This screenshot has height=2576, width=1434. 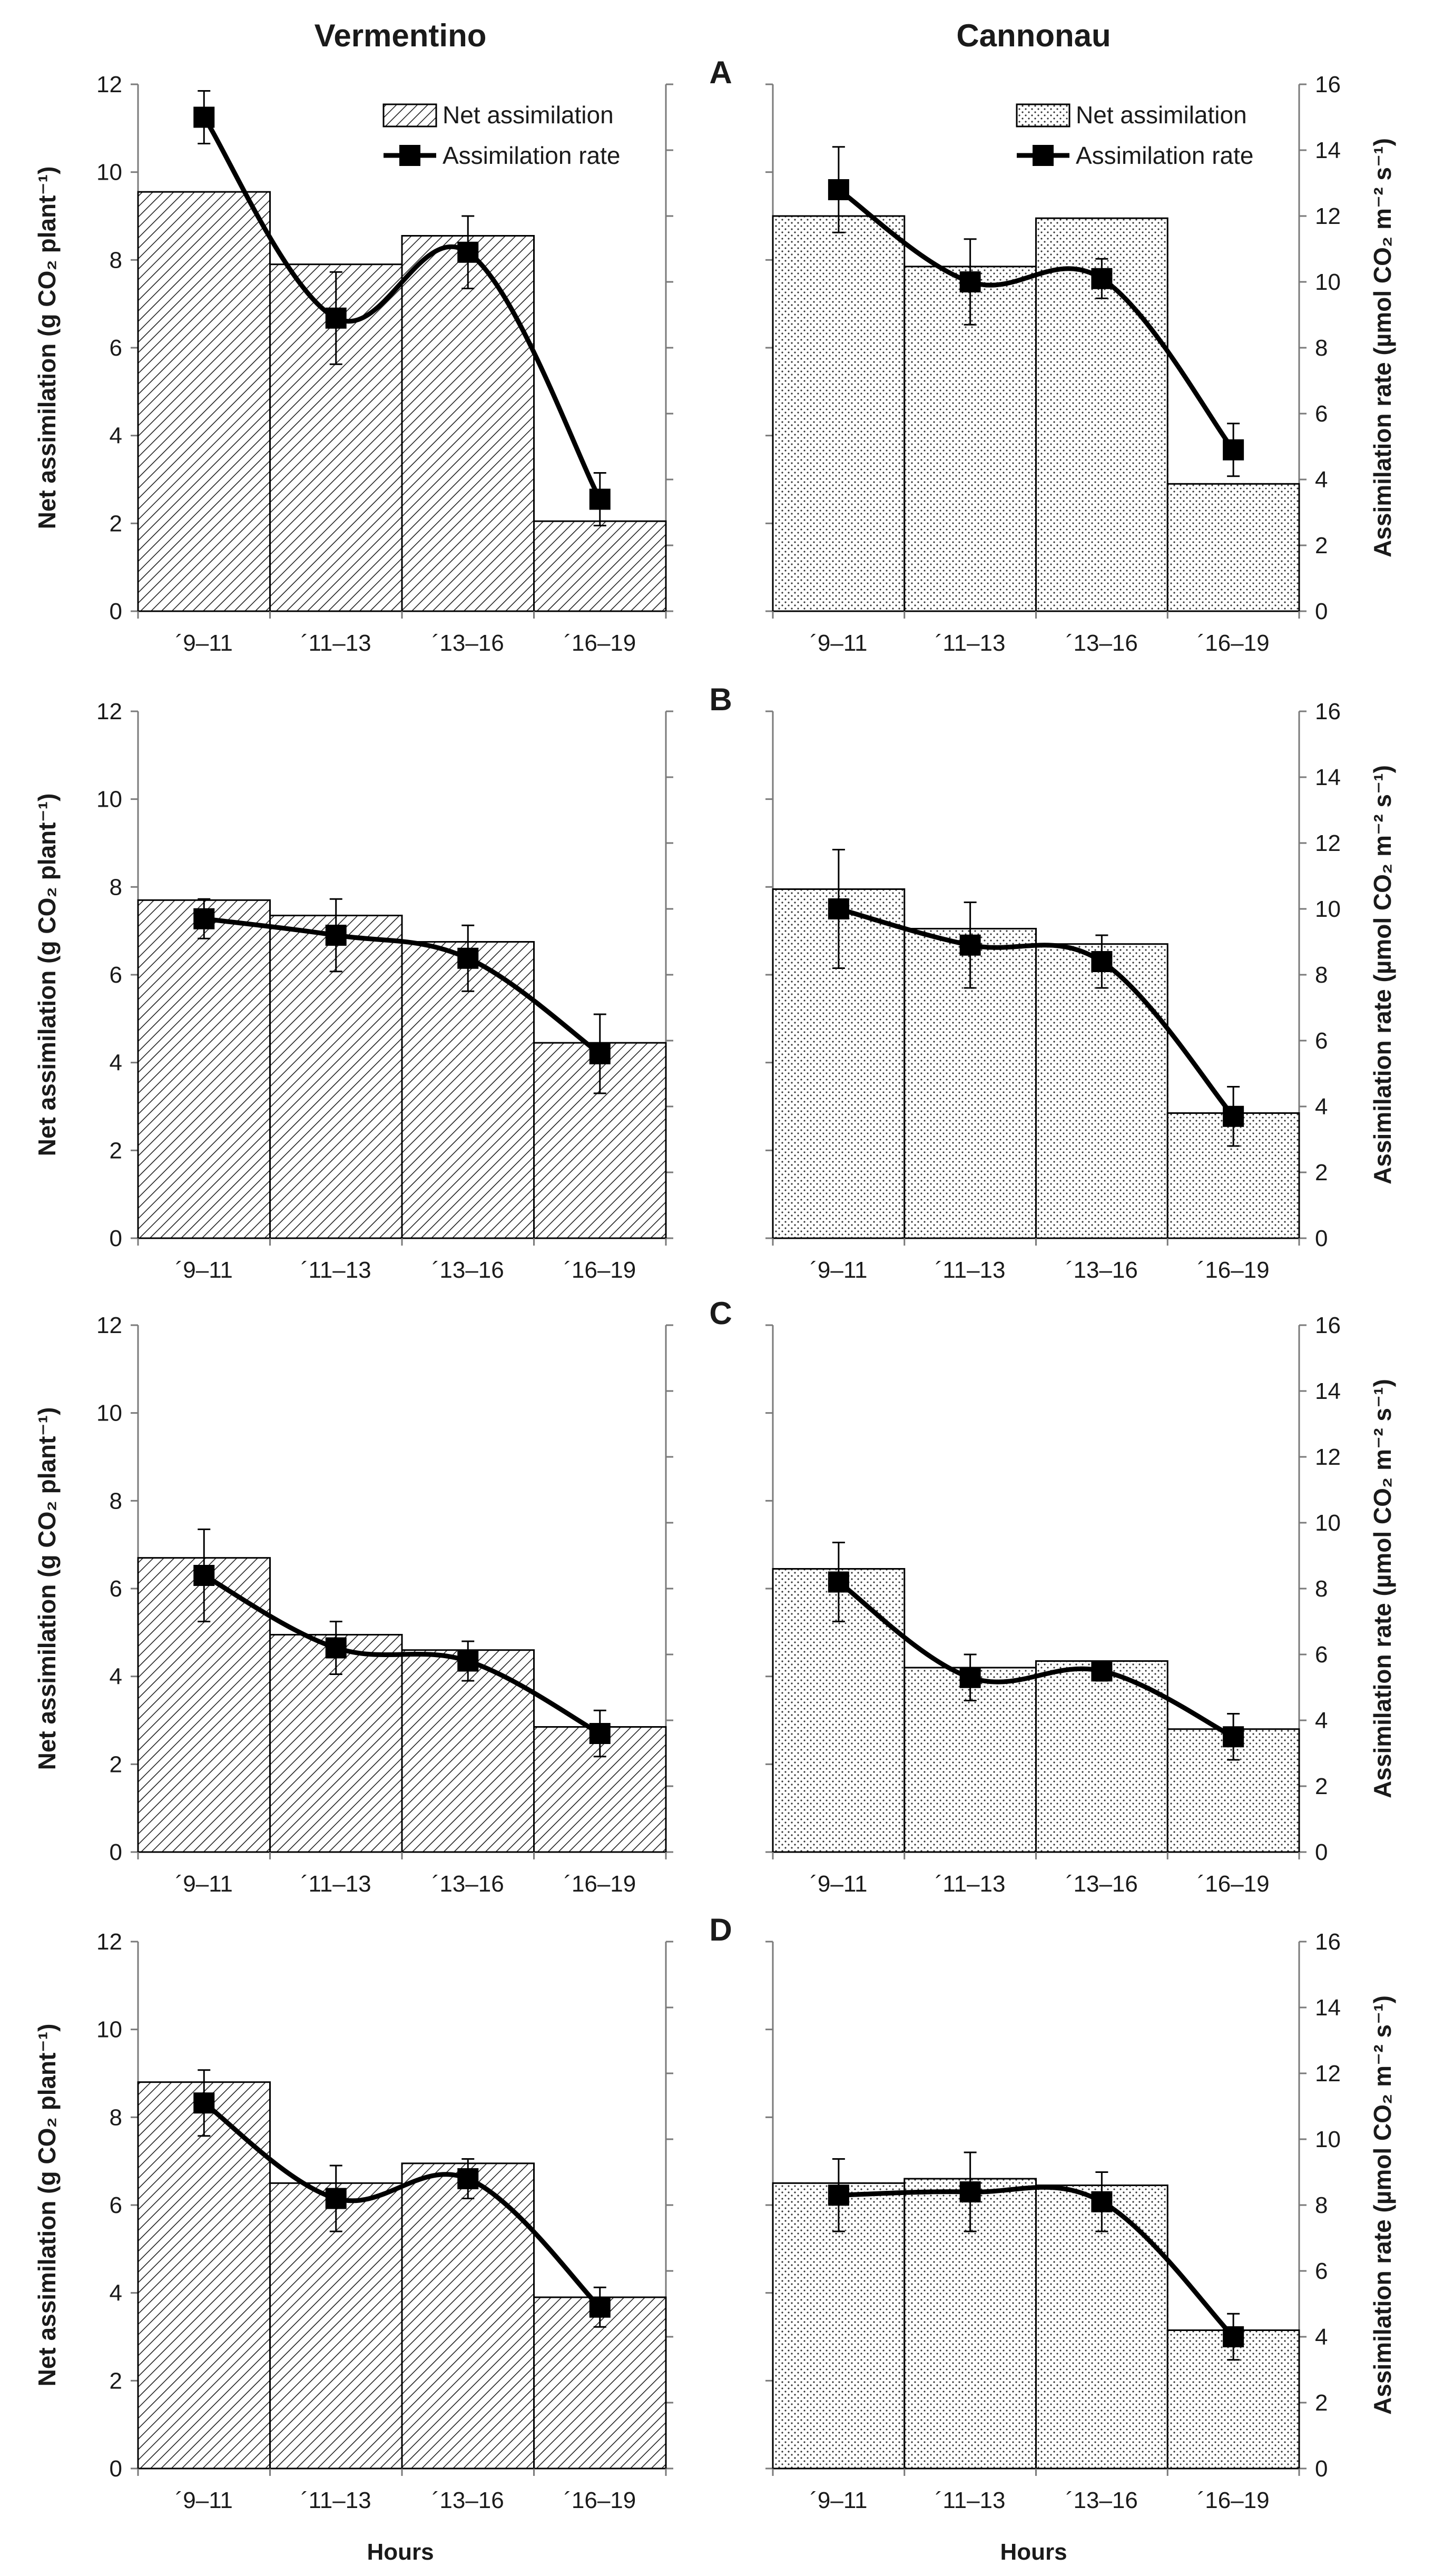 I want to click on right-tick-label: 2, so click(x=1321, y=1173).